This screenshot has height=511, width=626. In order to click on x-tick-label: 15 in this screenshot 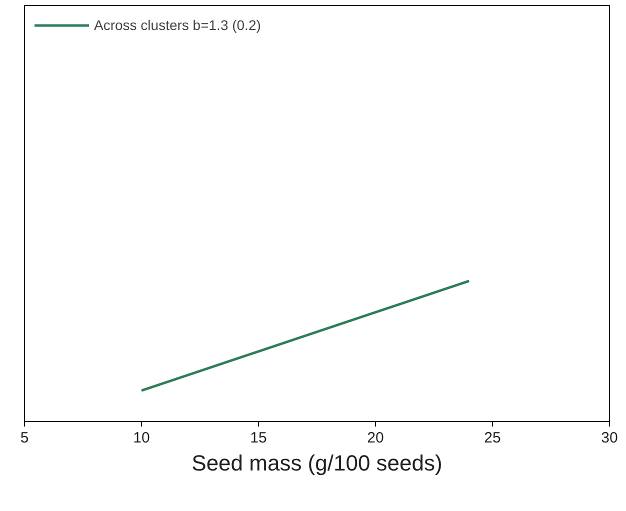, I will do `click(258, 438)`.